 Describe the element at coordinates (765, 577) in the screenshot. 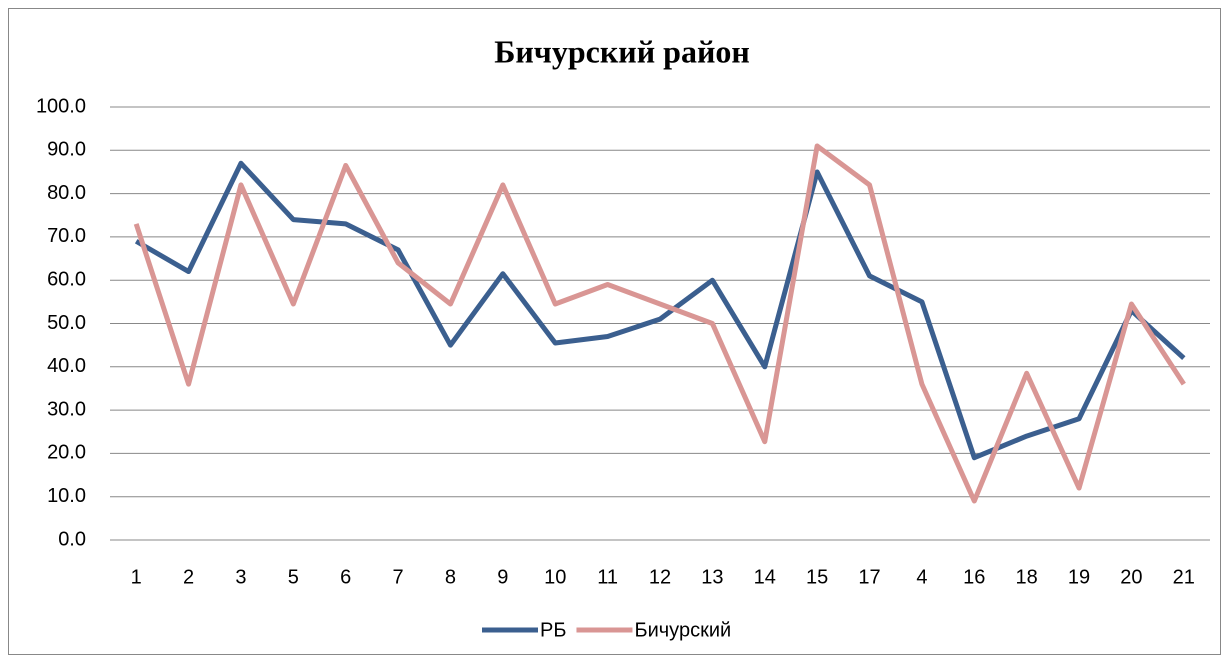

I see `x-tick-label: 14` at that location.